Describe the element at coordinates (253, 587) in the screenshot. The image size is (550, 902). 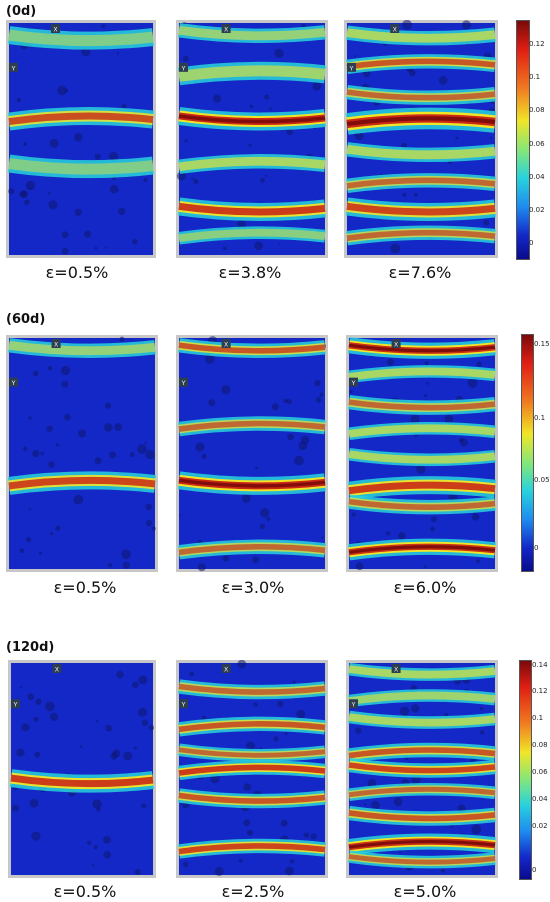
I see `strain-label: ε=3.0%` at that location.